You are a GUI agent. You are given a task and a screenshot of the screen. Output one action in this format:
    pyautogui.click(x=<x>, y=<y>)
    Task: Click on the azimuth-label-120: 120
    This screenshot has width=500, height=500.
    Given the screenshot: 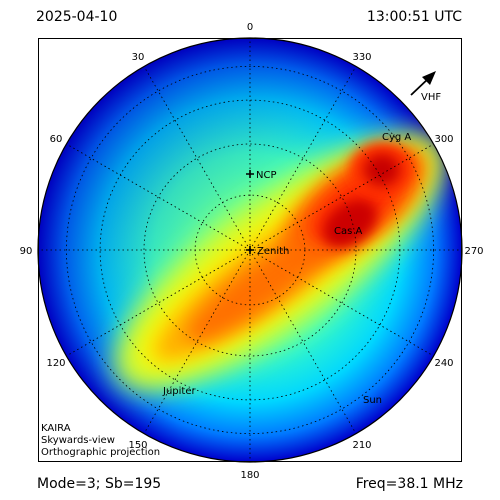 What is the action you would take?
    pyautogui.click(x=55, y=363)
    